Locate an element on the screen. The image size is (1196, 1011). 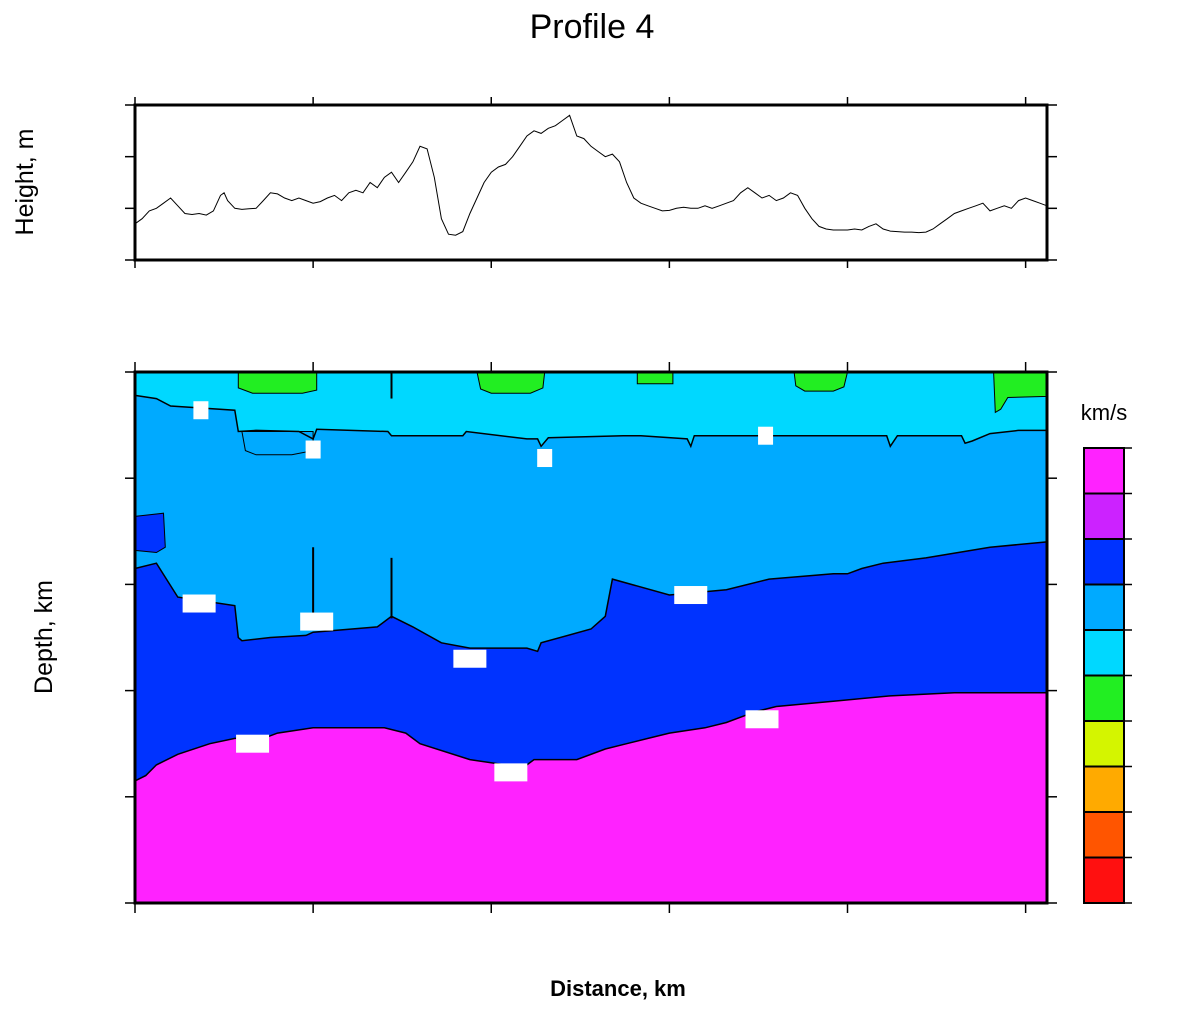
chart-title: Profile 4 is located at coordinates (592, 27).